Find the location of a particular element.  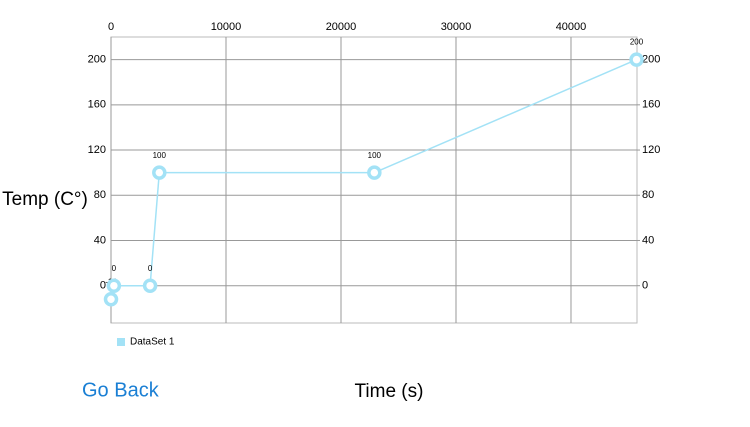

y-axis-label: Temp (C°) is located at coordinates (45, 199).